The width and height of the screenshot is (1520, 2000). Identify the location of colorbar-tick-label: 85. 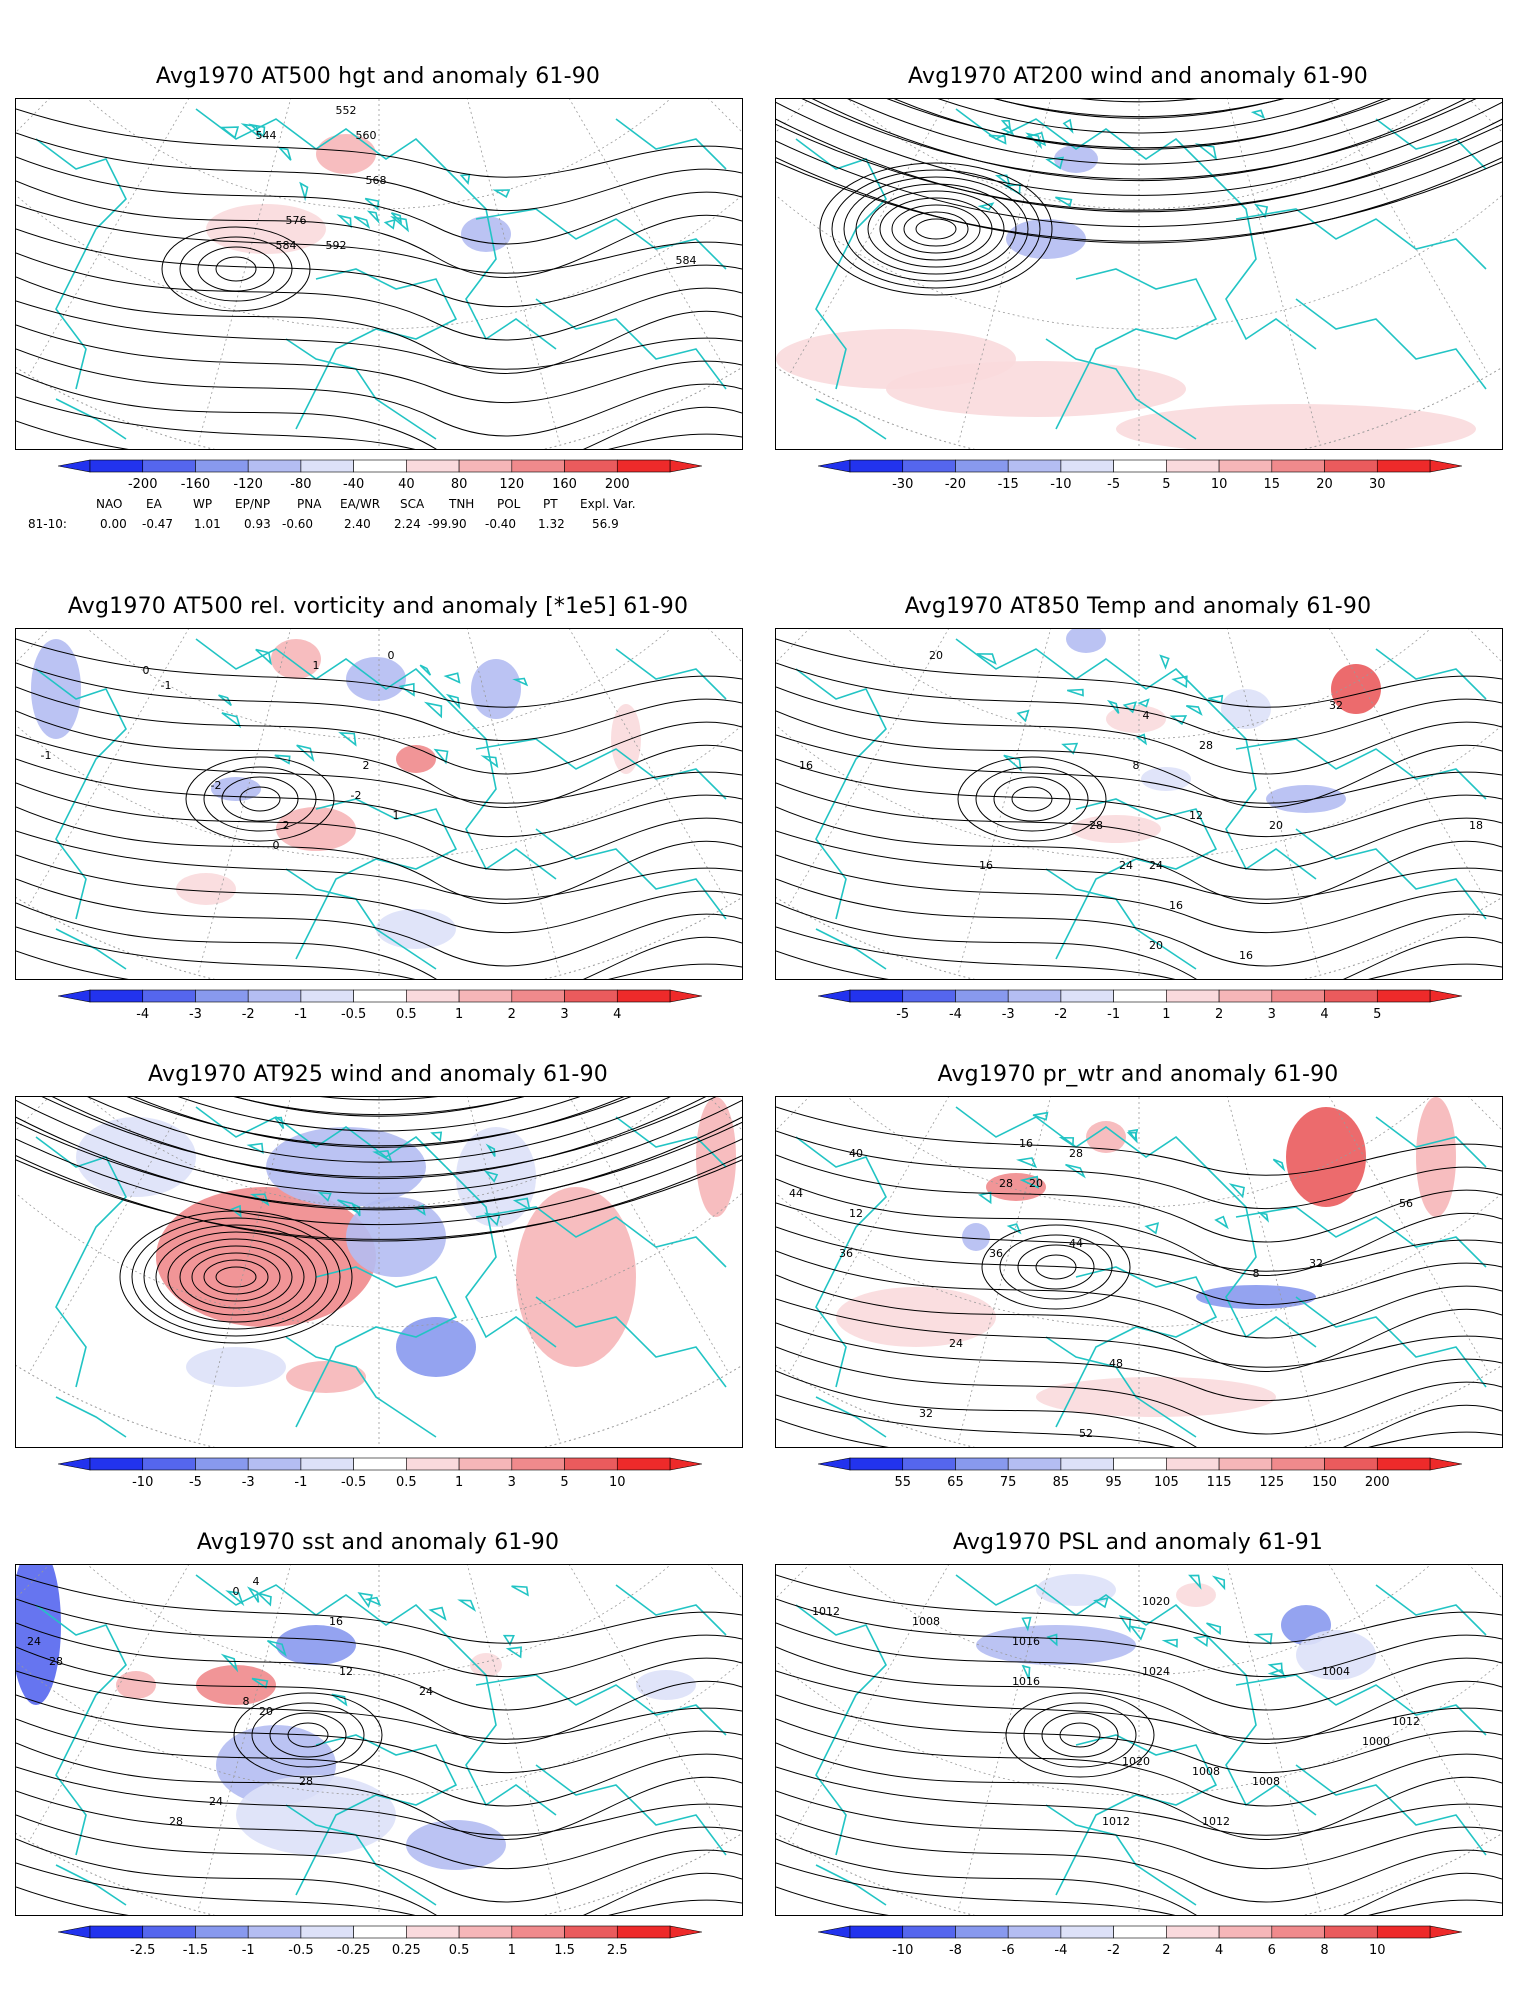
(1061, 1482).